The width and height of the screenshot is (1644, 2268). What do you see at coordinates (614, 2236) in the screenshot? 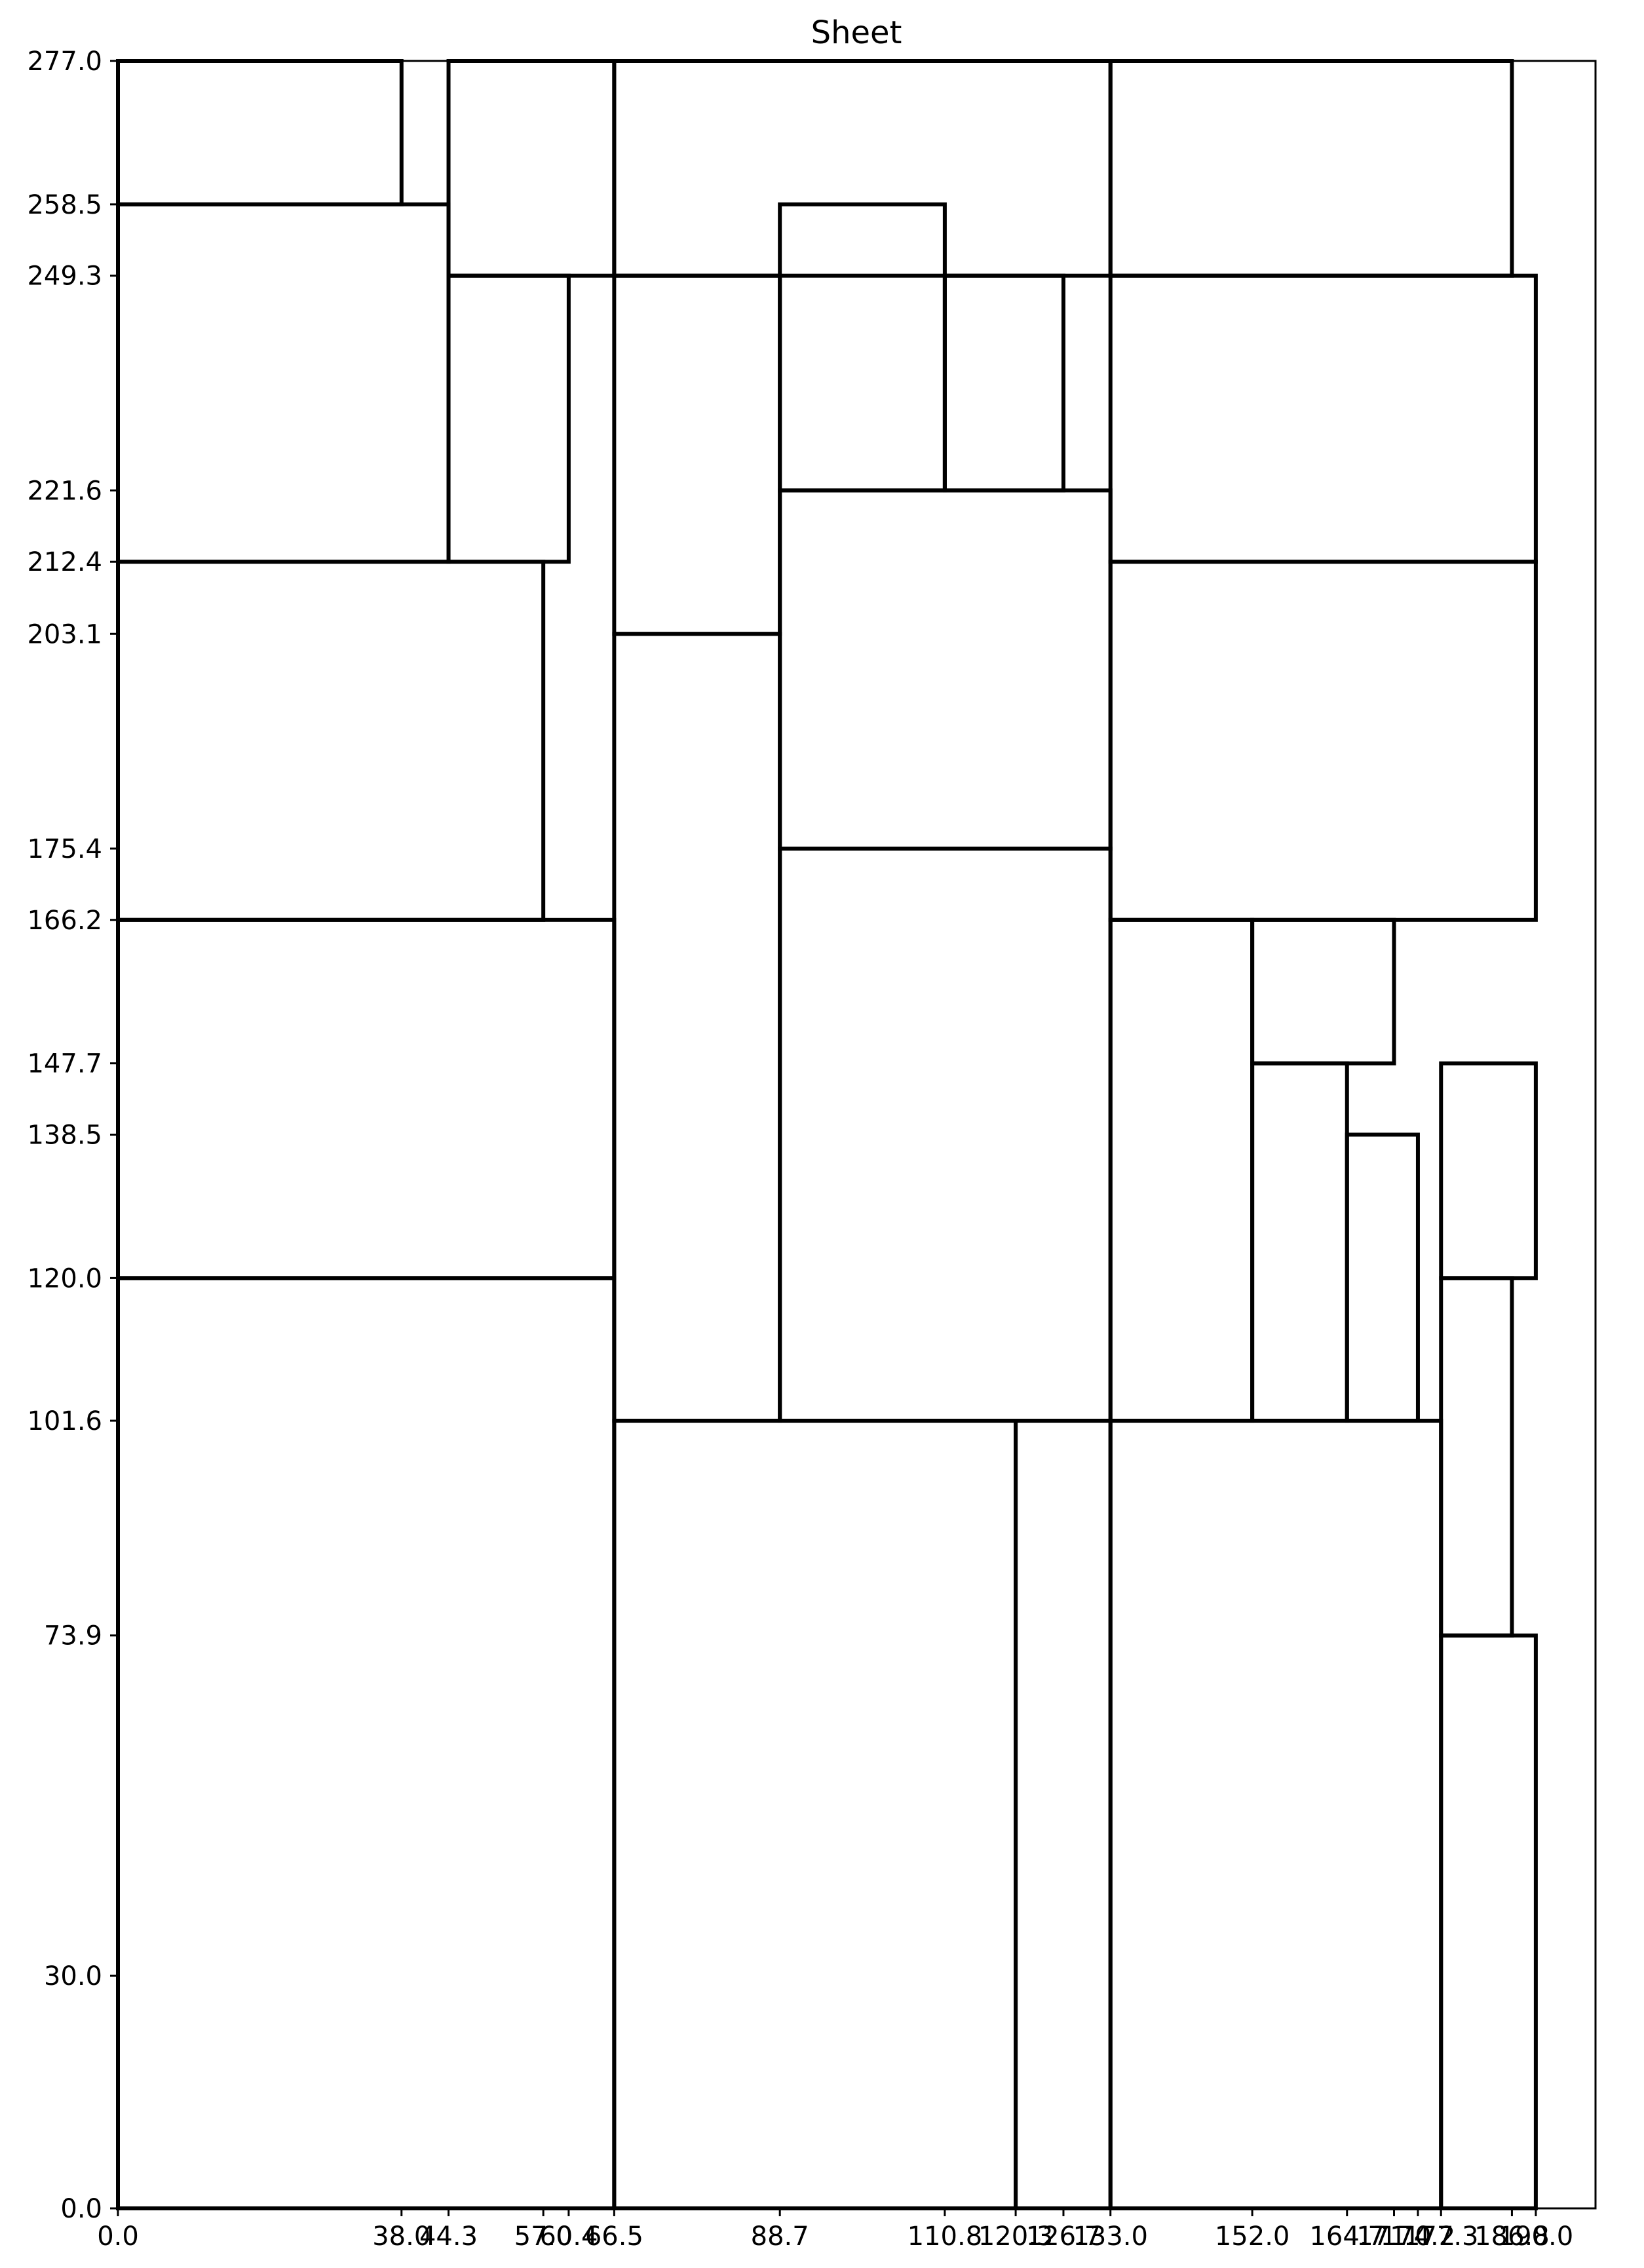
I see `x-tick-label-6: 66.5` at bounding box center [614, 2236].